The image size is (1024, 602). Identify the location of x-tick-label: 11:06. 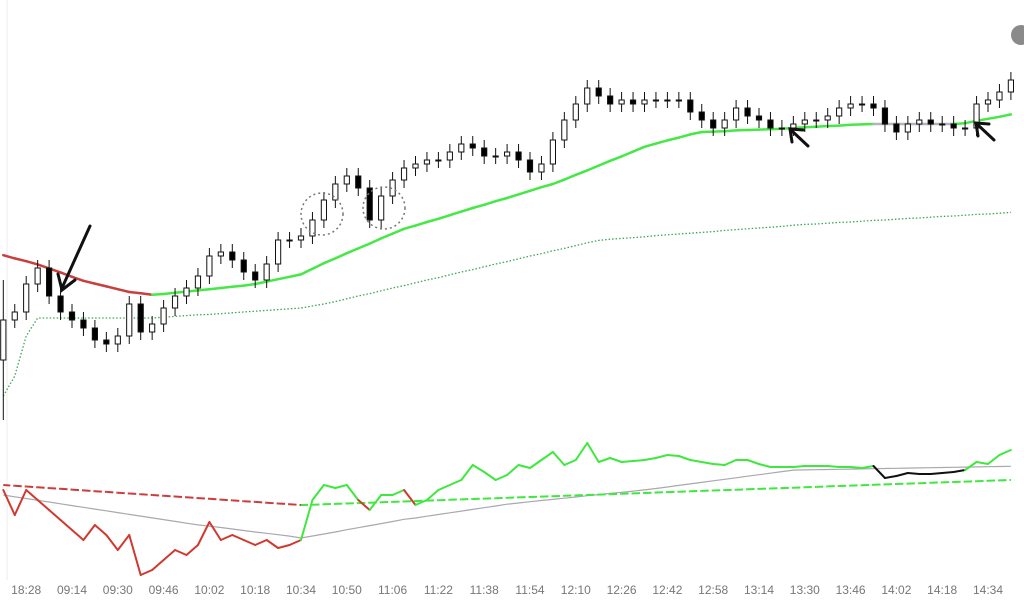
(392, 590).